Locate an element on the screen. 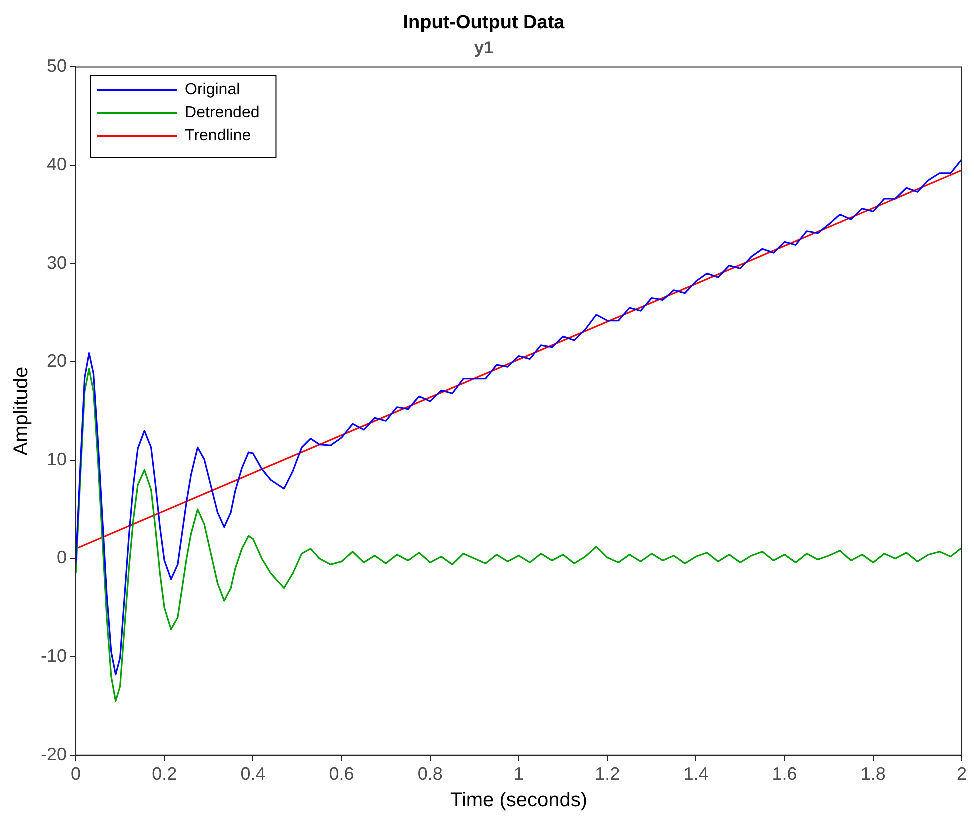 The height and width of the screenshot is (817, 974). legend-label: Detrended is located at coordinates (222, 113).